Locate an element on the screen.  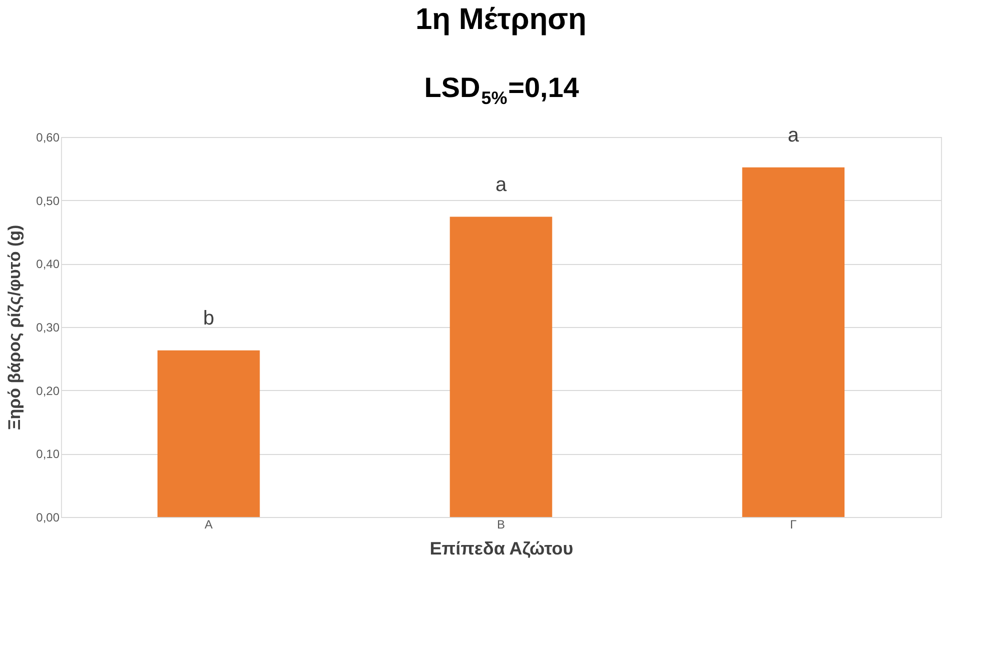
chart-title: 1η Μέτρηση is located at coordinates (501, 19).